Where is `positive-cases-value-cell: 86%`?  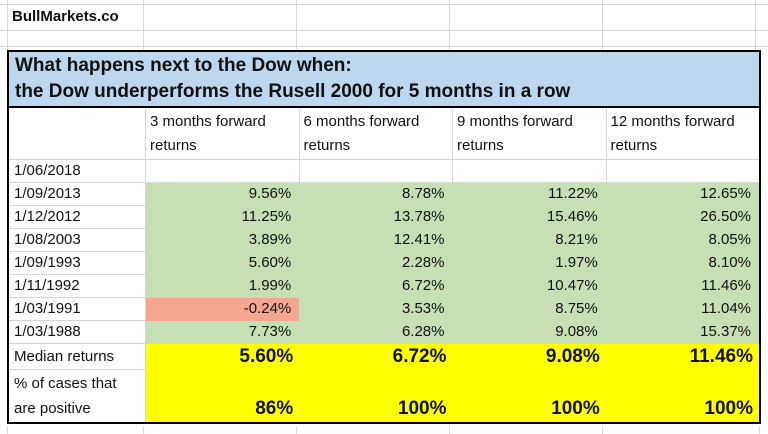
positive-cases-value-cell: 86% is located at coordinates (223, 396).